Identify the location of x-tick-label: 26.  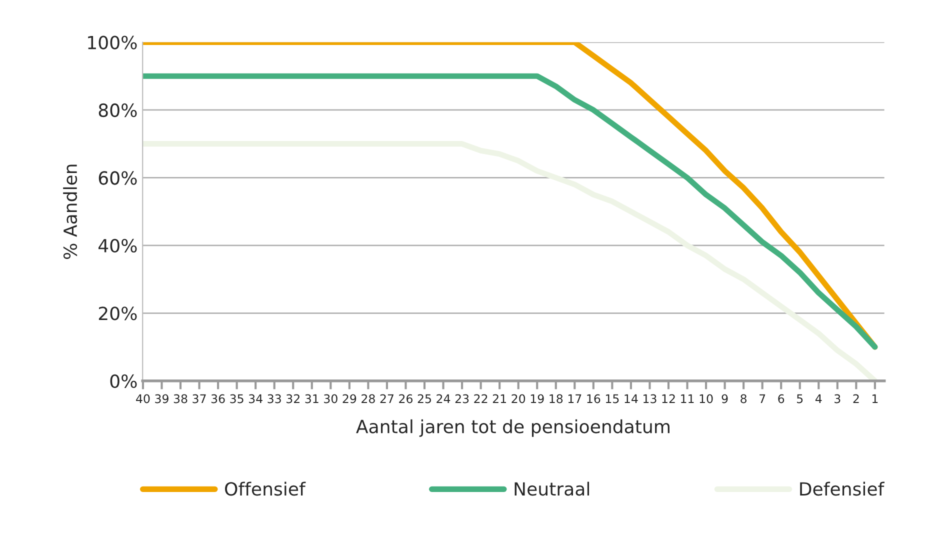
(406, 399).